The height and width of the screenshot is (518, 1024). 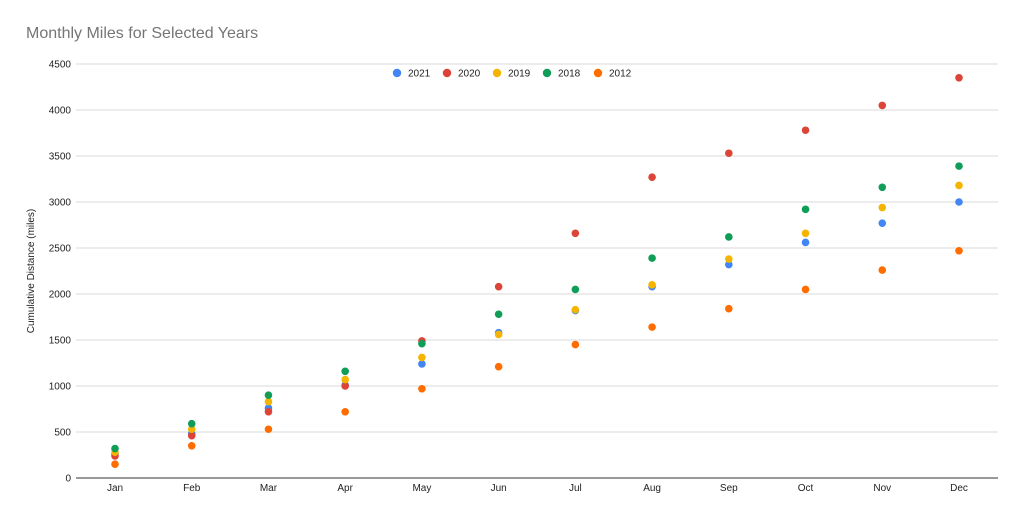 I want to click on x-tick-label: Sep, so click(x=729, y=488).